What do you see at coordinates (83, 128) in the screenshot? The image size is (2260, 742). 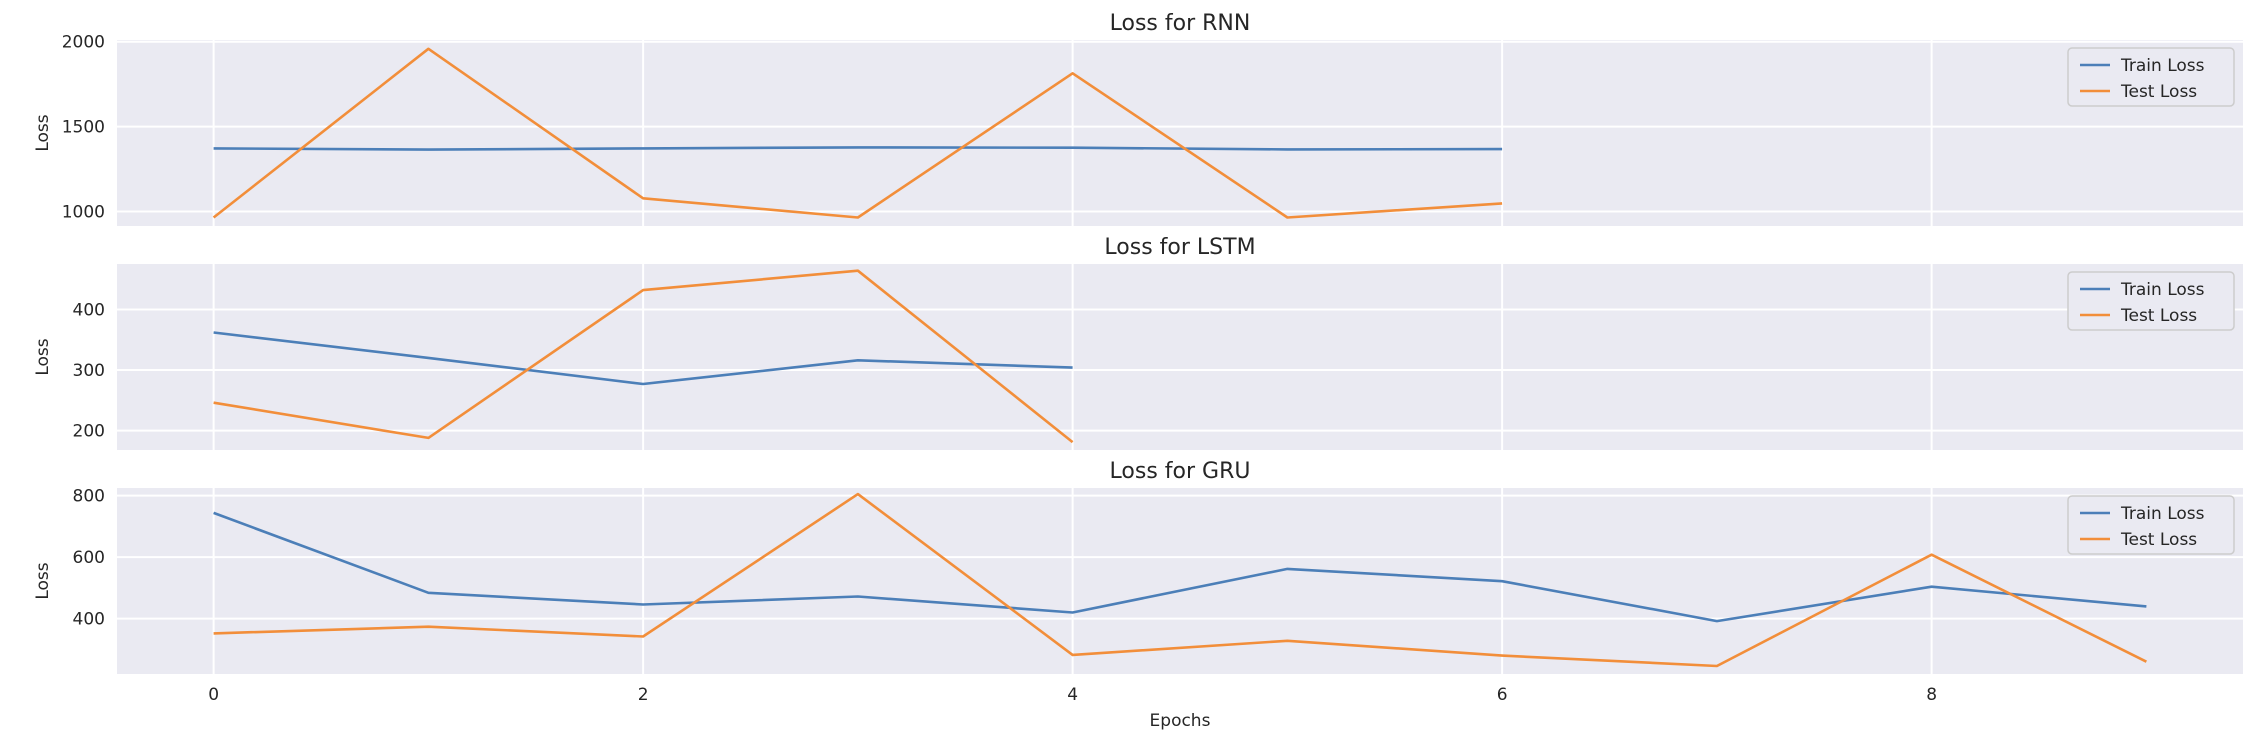 I see `y-tick-label: 1500` at bounding box center [83, 128].